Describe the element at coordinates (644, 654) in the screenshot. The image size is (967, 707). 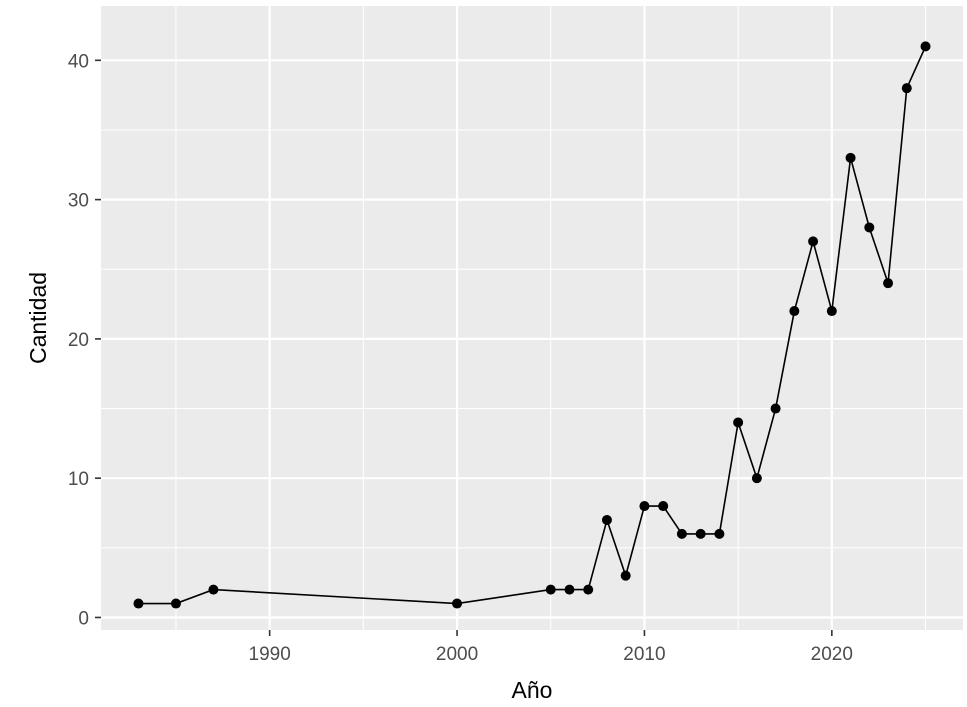
I see `x-tick-label: 2010` at that location.